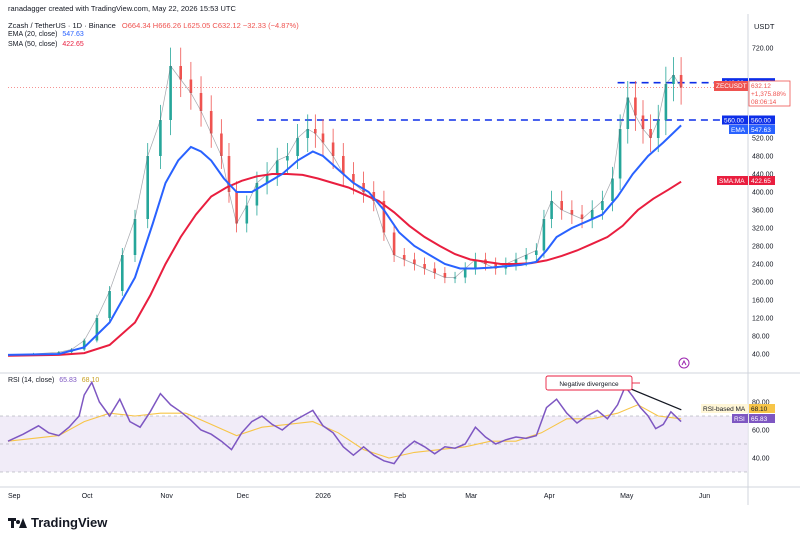  I want to click on rsi-line, so click(344, 422).